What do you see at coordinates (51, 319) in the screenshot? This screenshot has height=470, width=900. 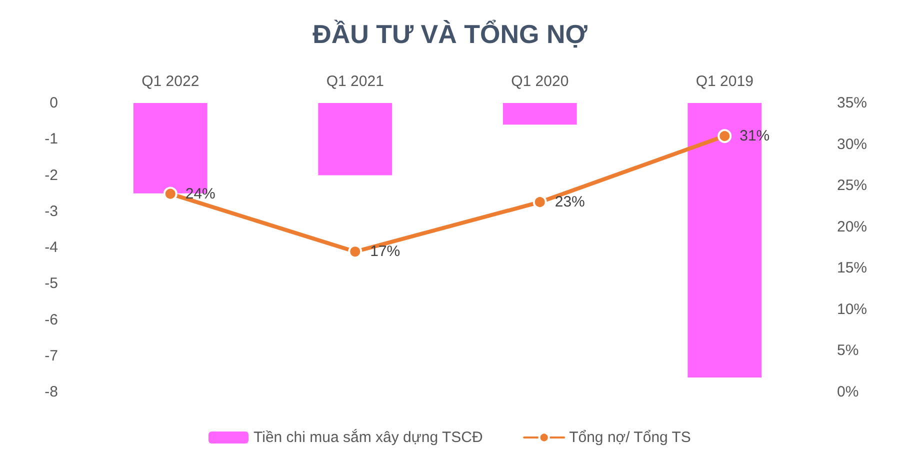 I see `y-tick-label: -6` at bounding box center [51, 319].